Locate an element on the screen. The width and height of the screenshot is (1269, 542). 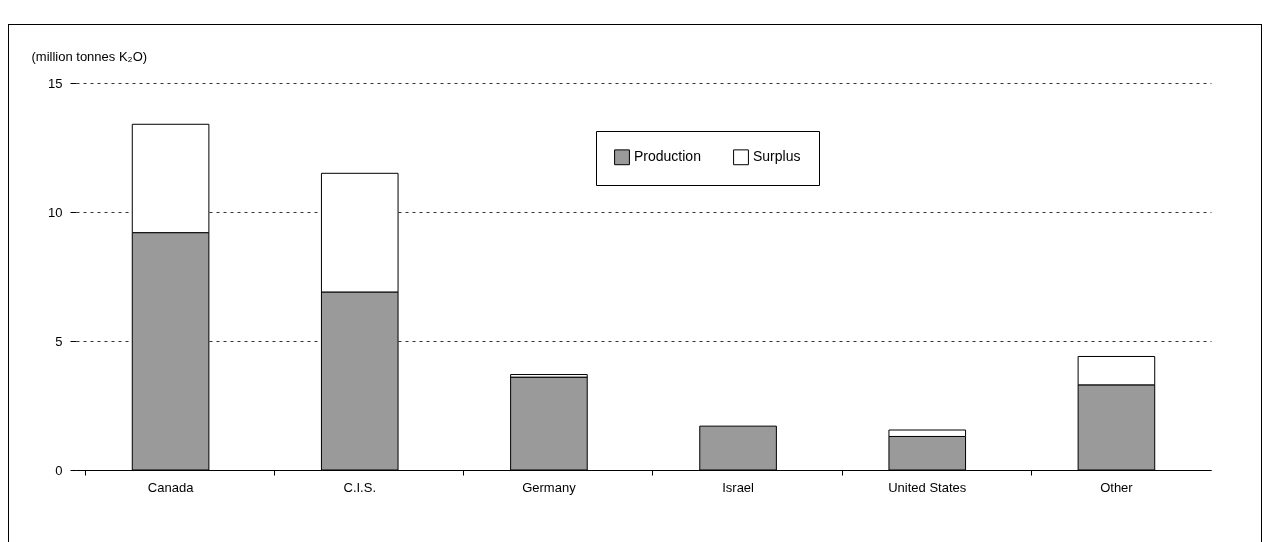
y-tick-label: 5 is located at coordinates (59, 341).